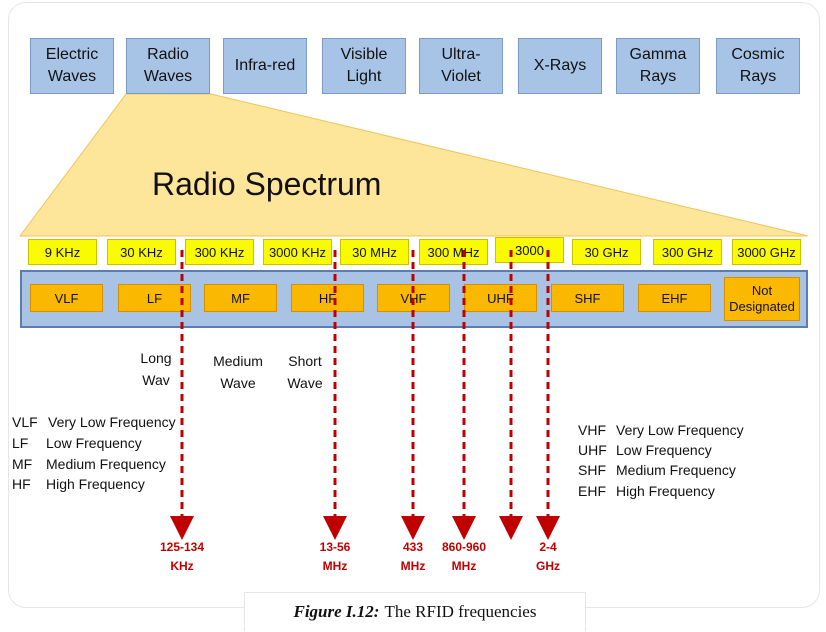  Describe the element at coordinates (548, 556) in the screenshot. I see `rfid-freq-2ghz: 2-4 GHz` at that location.